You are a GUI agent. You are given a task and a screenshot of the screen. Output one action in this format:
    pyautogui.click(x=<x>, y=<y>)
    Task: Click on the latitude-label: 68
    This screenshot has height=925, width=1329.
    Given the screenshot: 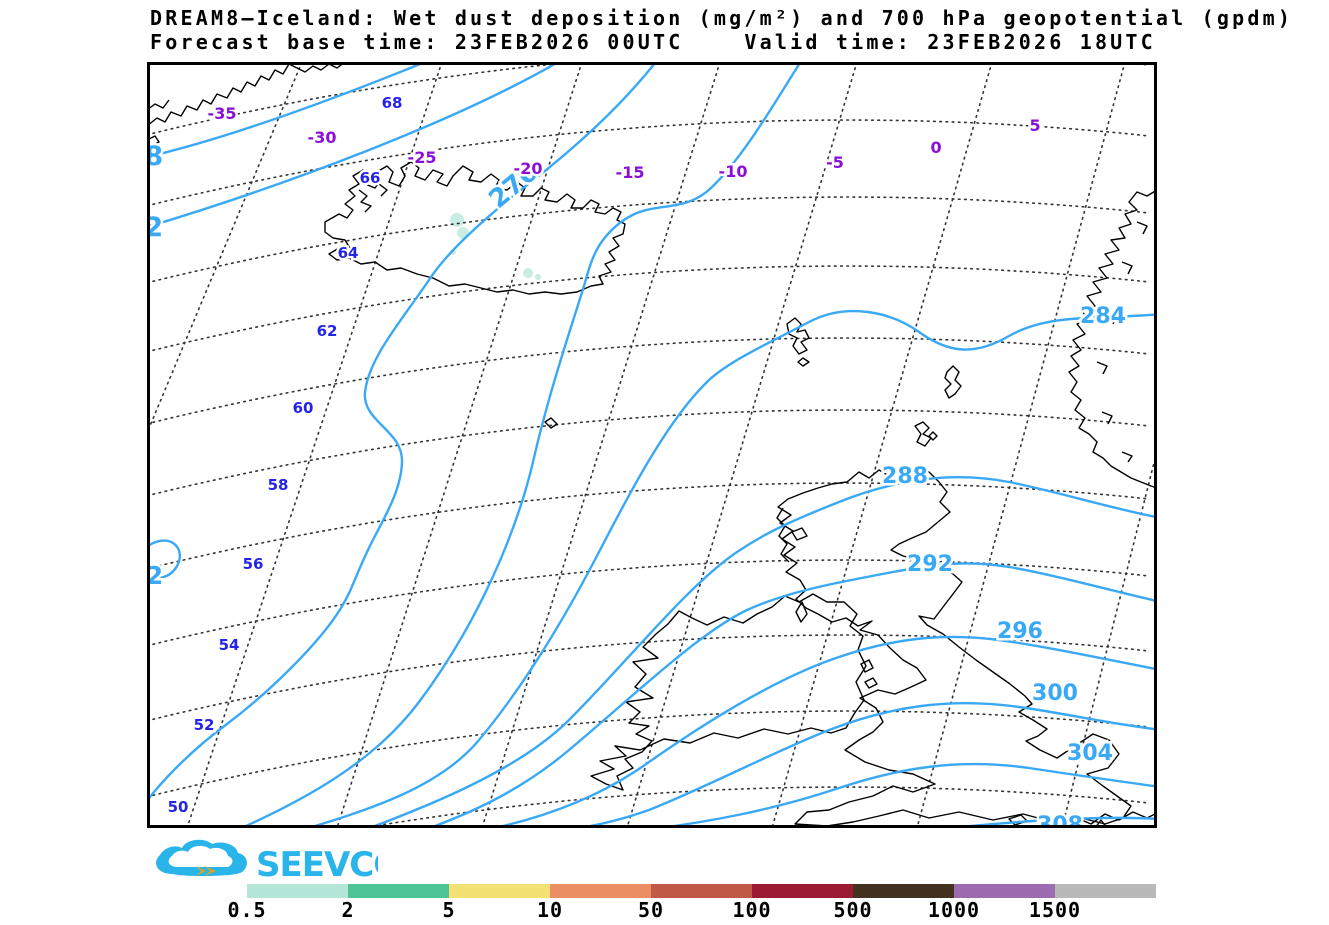 What is the action you would take?
    pyautogui.click(x=392, y=103)
    